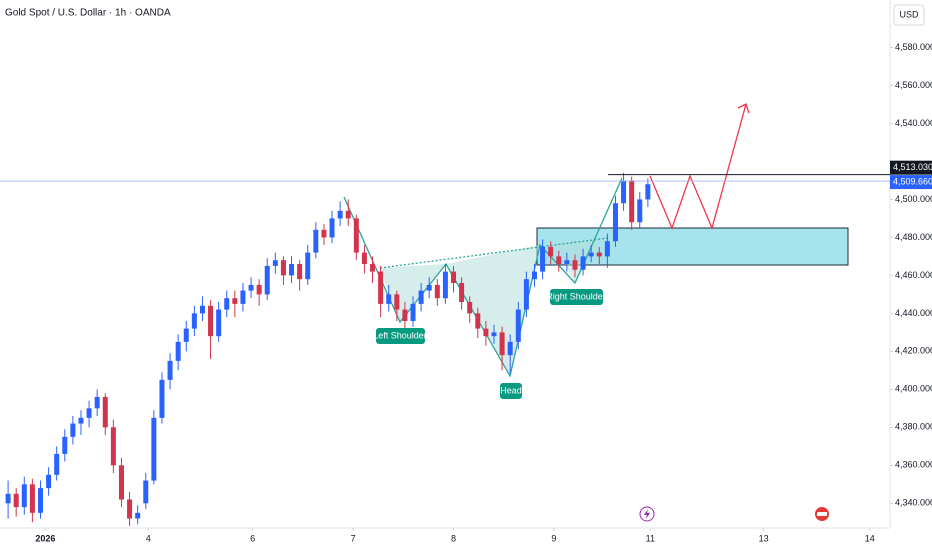  What do you see at coordinates (743, 108) in the screenshot?
I see `arrow-head` at bounding box center [743, 108].